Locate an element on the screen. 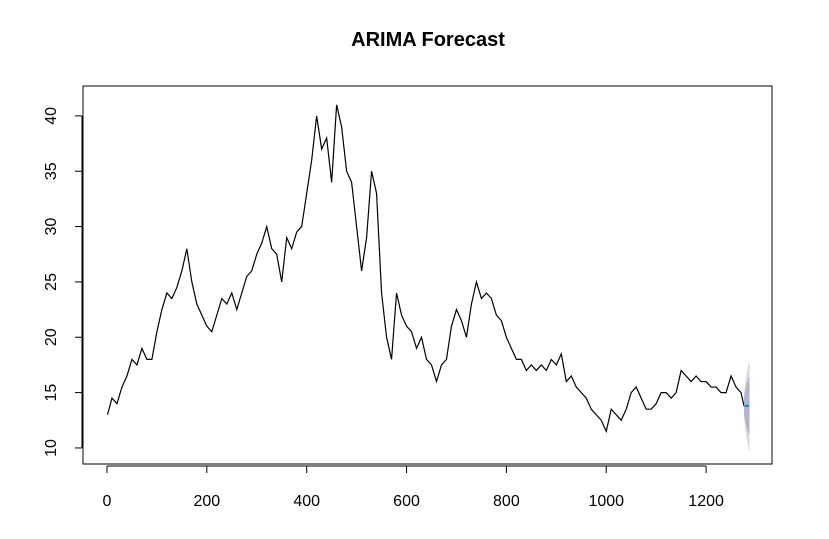  y-tick-label: 20 is located at coordinates (51, 337).